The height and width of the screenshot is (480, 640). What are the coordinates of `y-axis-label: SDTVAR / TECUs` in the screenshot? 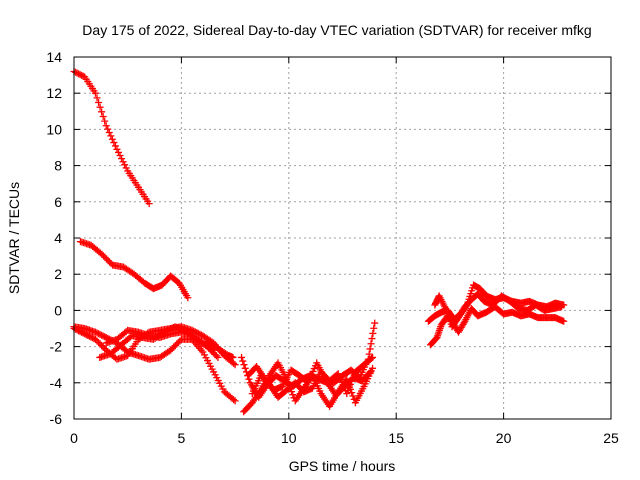 It's located at (14, 238).